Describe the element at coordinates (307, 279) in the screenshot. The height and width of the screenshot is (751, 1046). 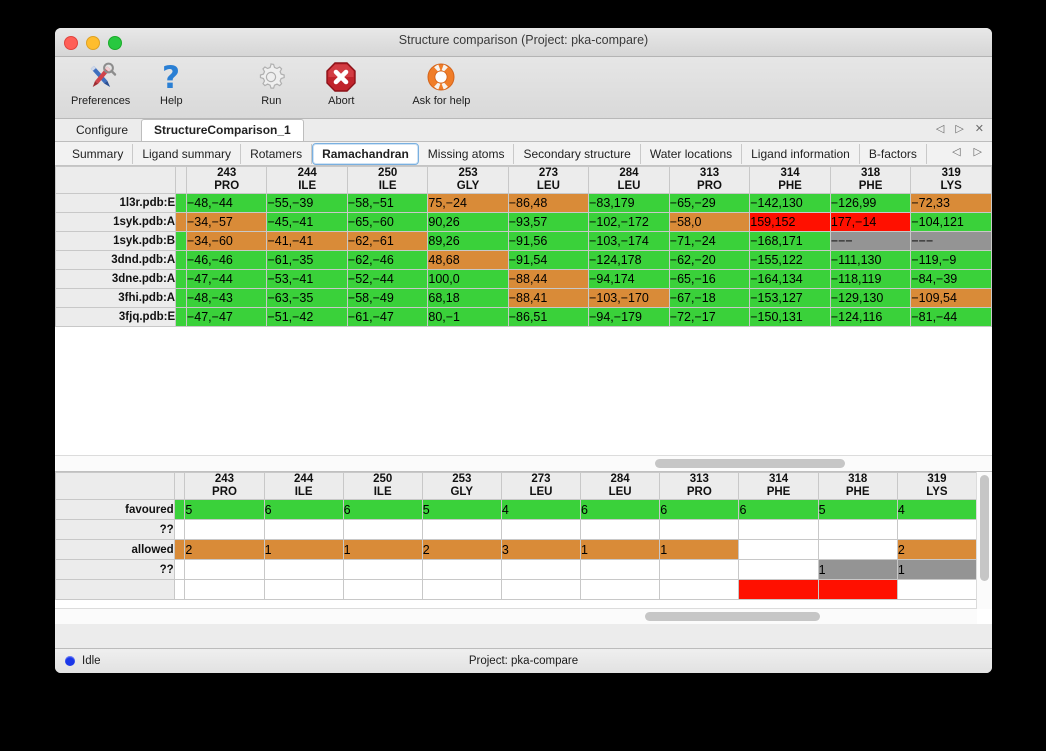
I see `data-cell: −53,−41` at that location.